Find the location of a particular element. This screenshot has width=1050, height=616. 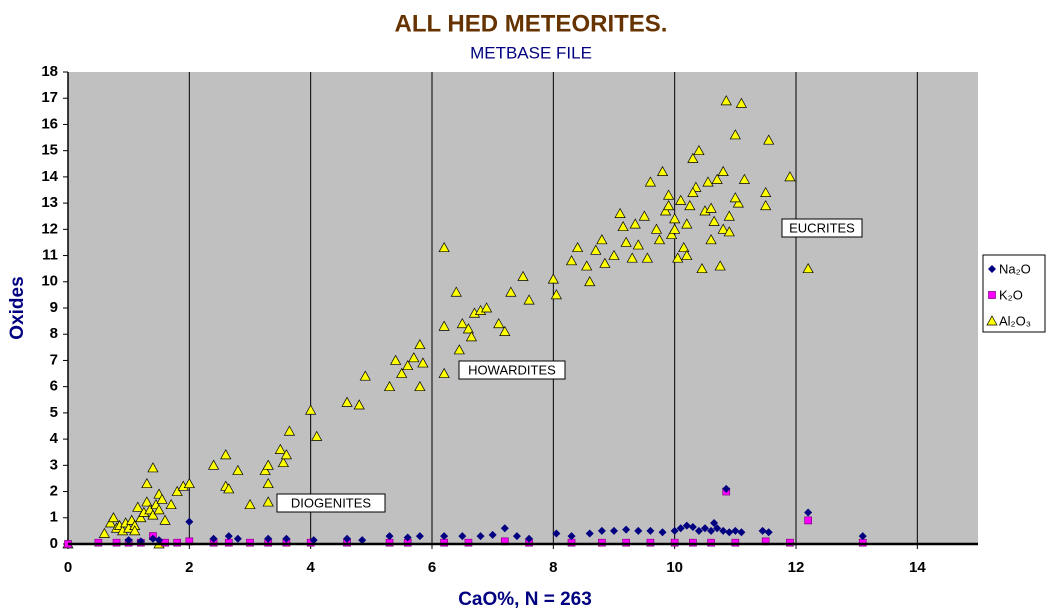

legend-label: Al₂O₃ is located at coordinates (1015, 320).